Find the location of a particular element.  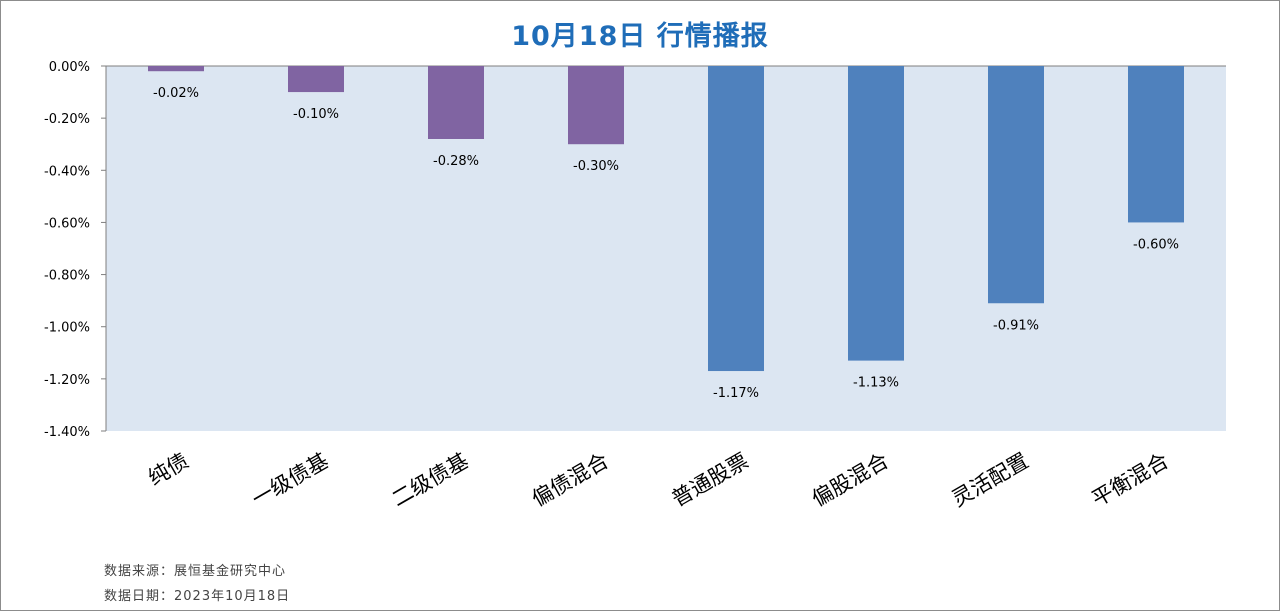

y-tick-label: -1.40% is located at coordinates (67, 432).